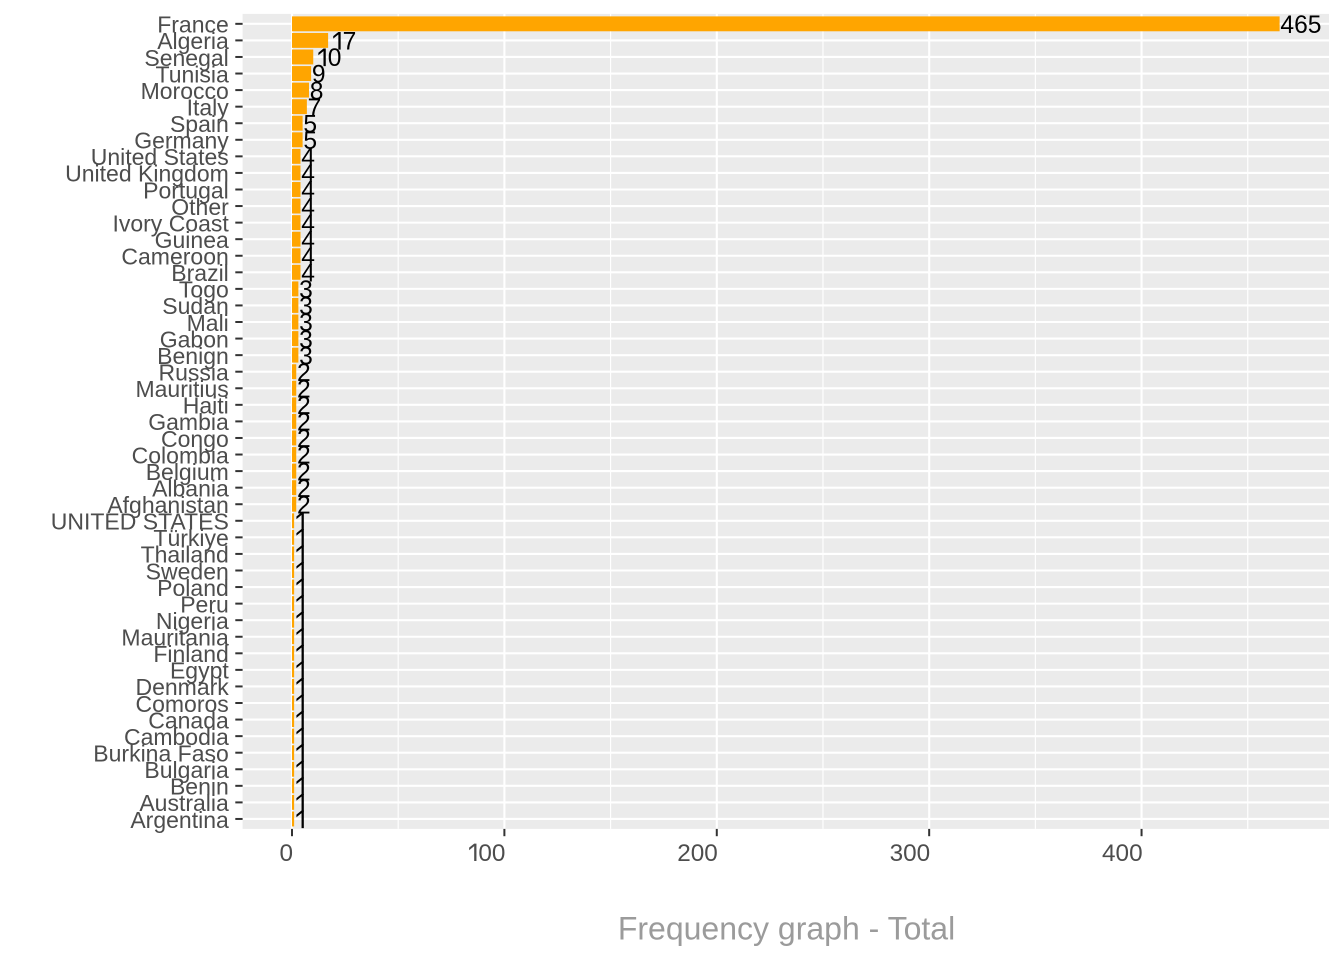  I want to click on svg-text: Brazil, so click(200, 273).